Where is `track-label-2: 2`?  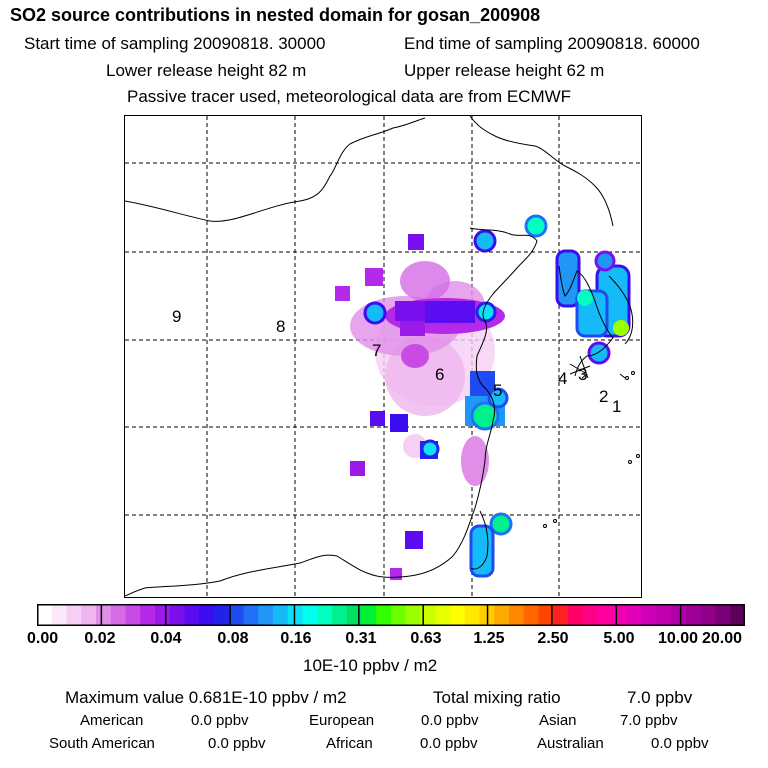
track-label-2: 2 is located at coordinates (604, 396).